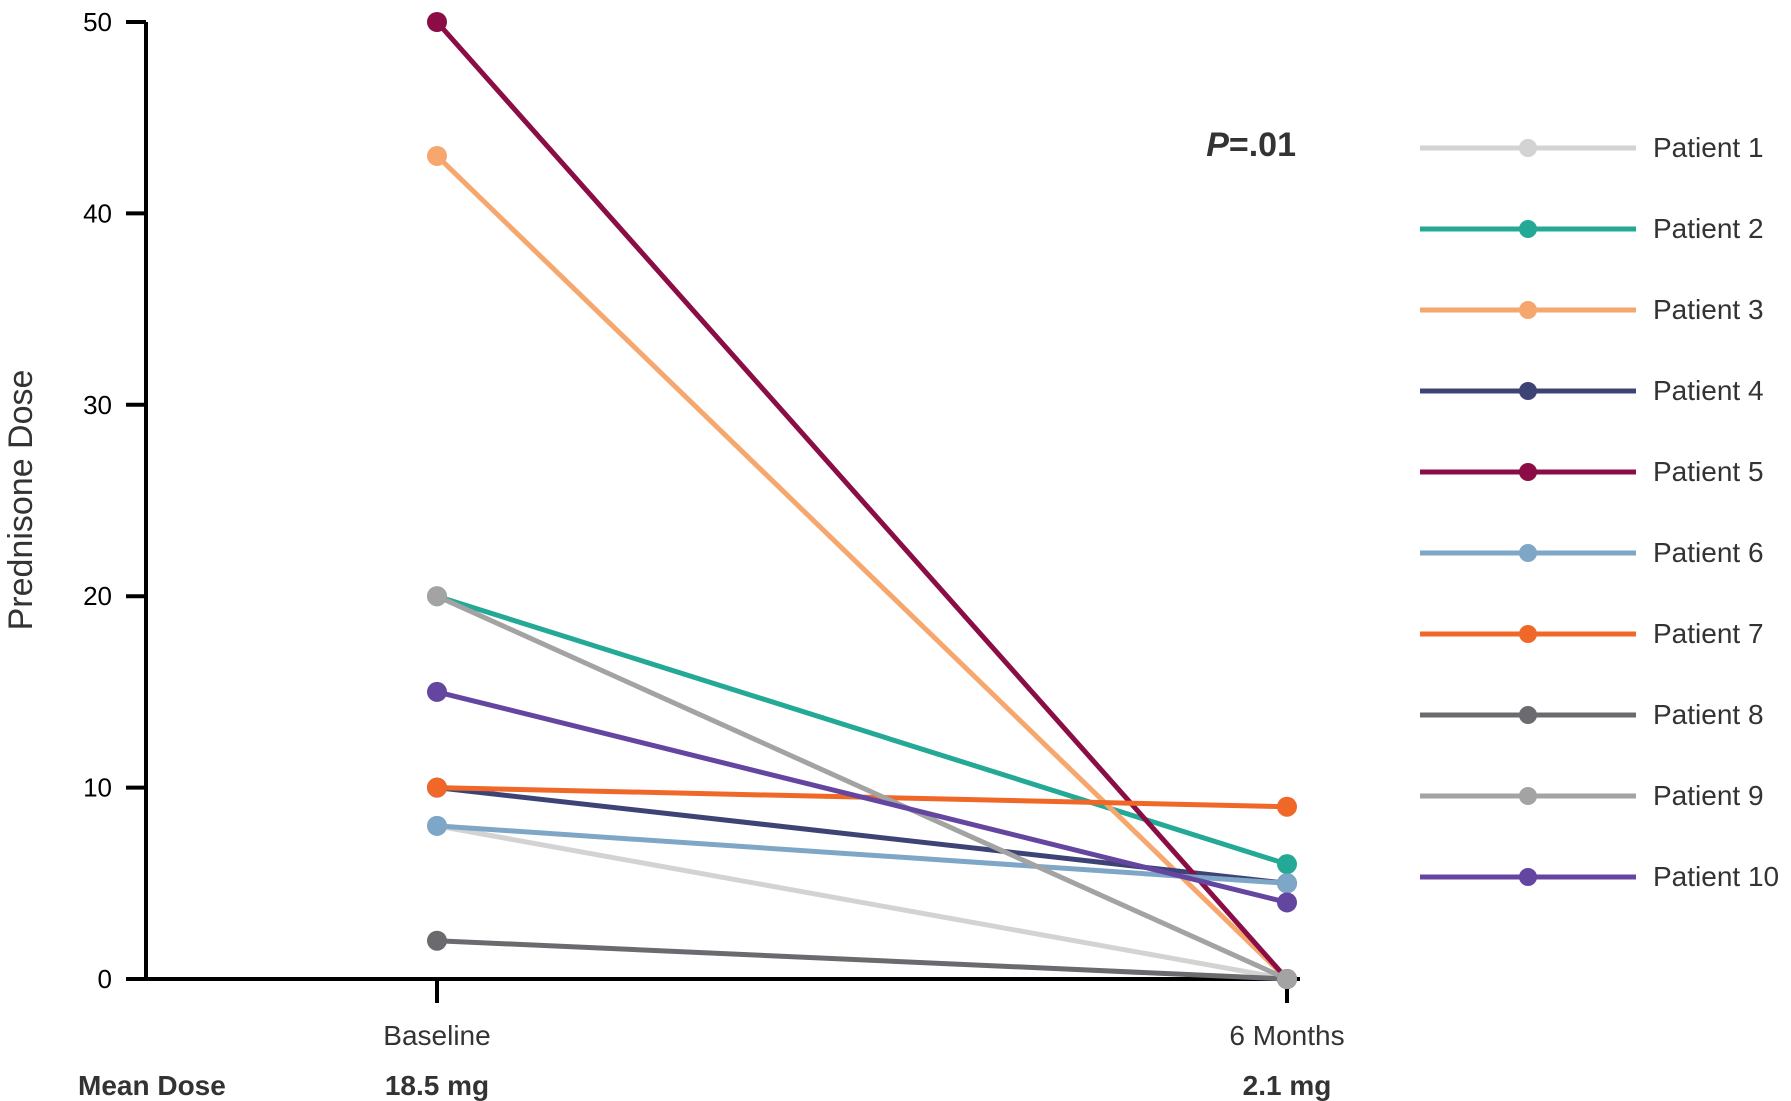 The height and width of the screenshot is (1101, 1791). What do you see at coordinates (97, 788) in the screenshot?
I see `y-tick-label: 10` at bounding box center [97, 788].